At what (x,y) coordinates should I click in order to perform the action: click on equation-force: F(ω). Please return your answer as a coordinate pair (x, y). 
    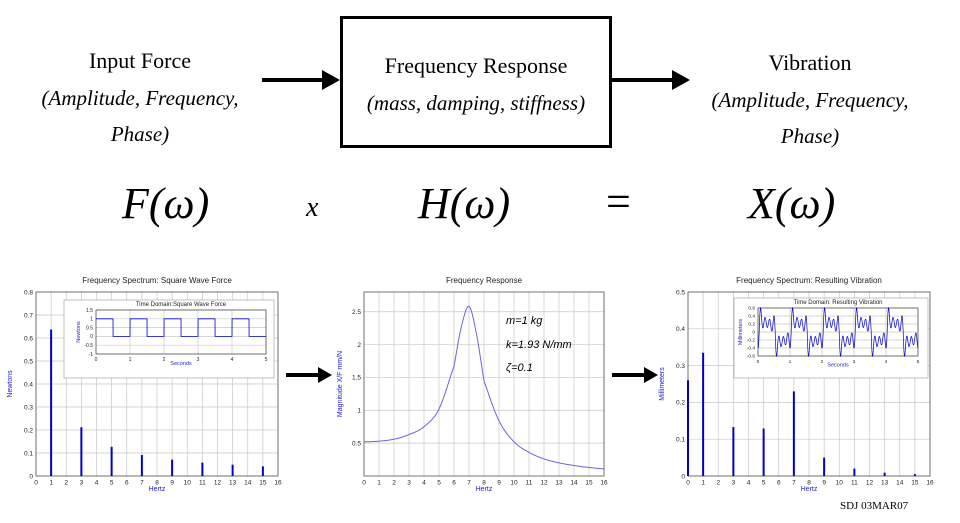
    Looking at the image, I should click on (166, 203).